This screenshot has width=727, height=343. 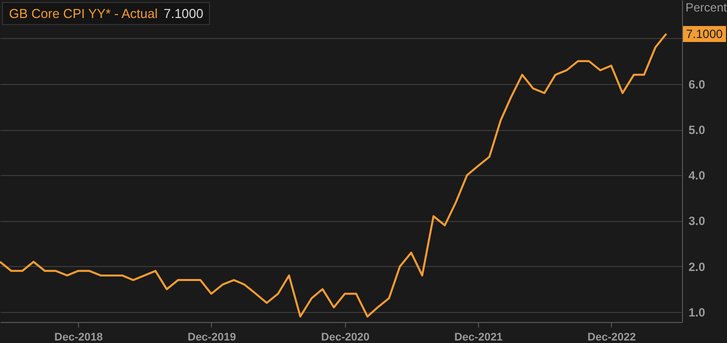 I want to click on annotation: 7.1000, so click(x=704, y=34).